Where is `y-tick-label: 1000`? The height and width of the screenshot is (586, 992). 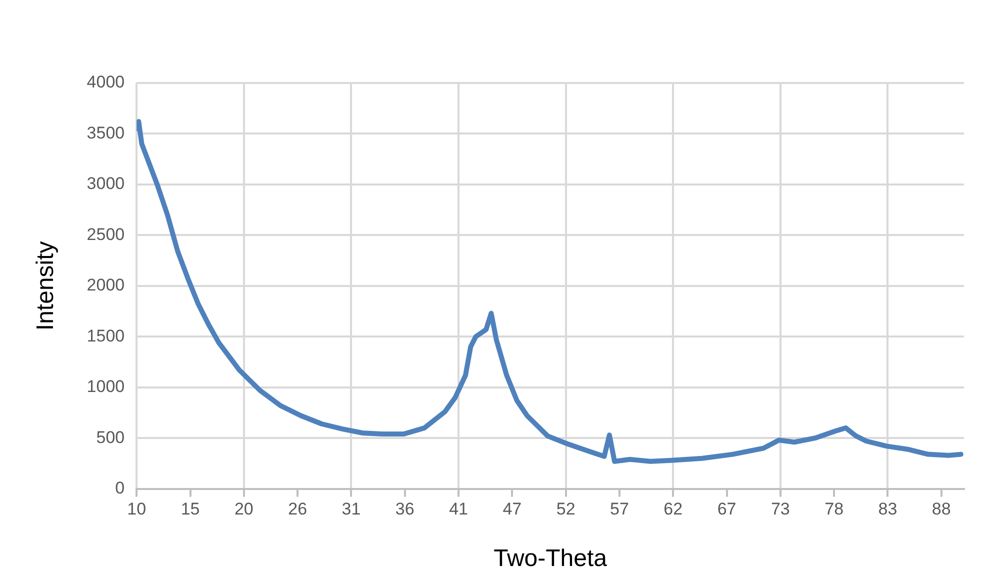
y-tick-label: 1000 is located at coordinates (105, 386).